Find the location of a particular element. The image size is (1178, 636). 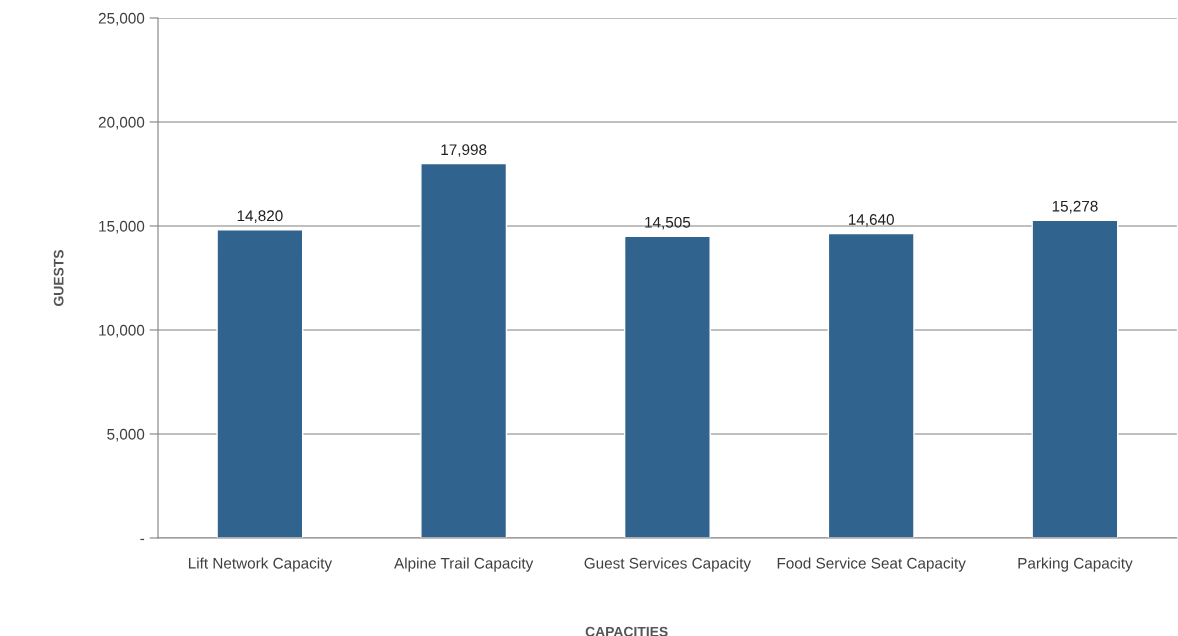

x-tick-label: Lift Network Capacity is located at coordinates (260, 564).